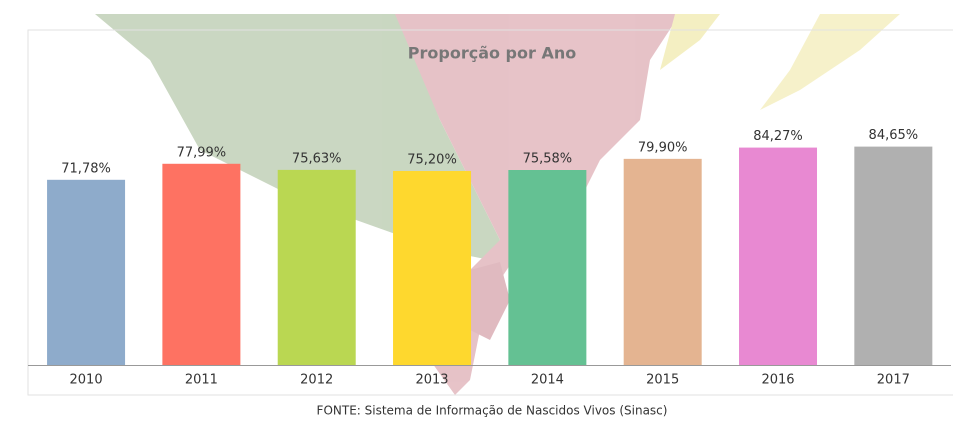  What do you see at coordinates (432, 159) in the screenshot?
I see `value-label: 75,20%` at bounding box center [432, 159].